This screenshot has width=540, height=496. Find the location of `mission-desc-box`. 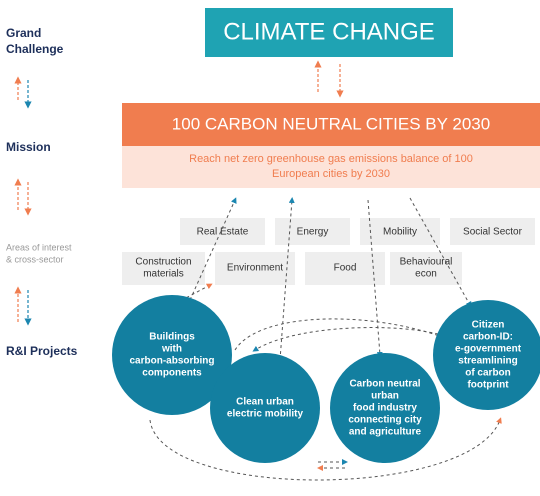

mission-desc-box is located at coordinates (331, 167).